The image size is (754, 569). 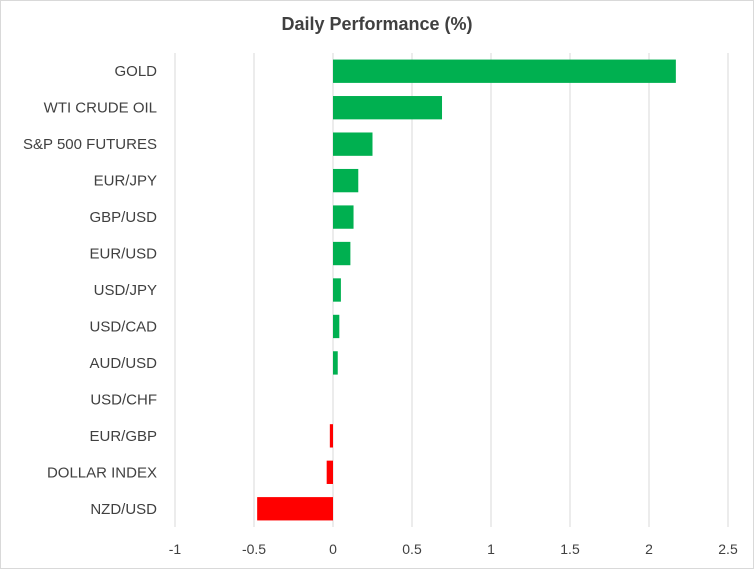 What do you see at coordinates (125, 181) in the screenshot?
I see `category-label: EUR/JPY` at bounding box center [125, 181].